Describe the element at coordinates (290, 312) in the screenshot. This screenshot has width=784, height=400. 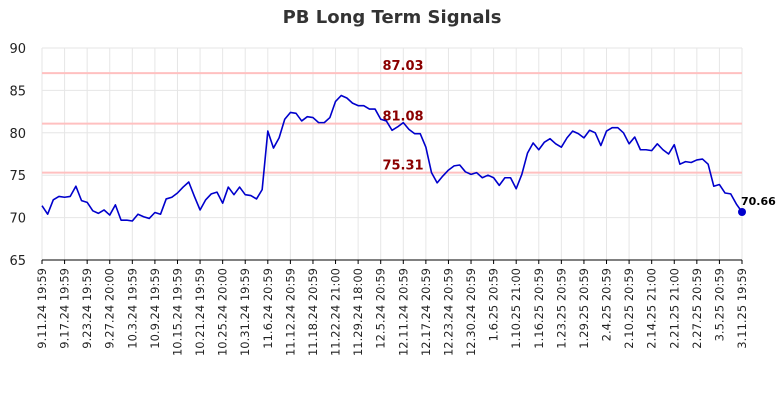
I see `x-tick-label: 11.12.24 20:59` at that location.